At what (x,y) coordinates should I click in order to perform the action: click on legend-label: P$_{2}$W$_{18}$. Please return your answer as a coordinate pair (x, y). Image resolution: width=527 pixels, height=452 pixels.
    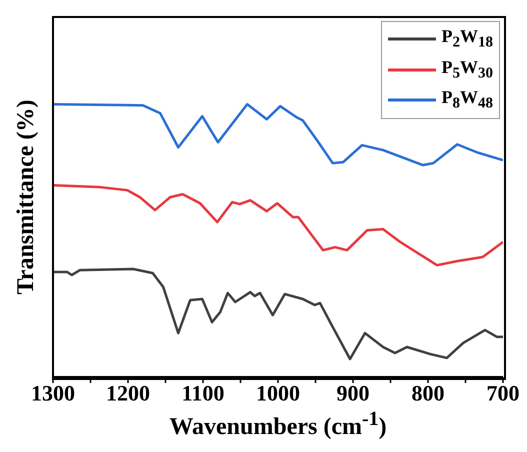
    Looking at the image, I should click on (467, 39).